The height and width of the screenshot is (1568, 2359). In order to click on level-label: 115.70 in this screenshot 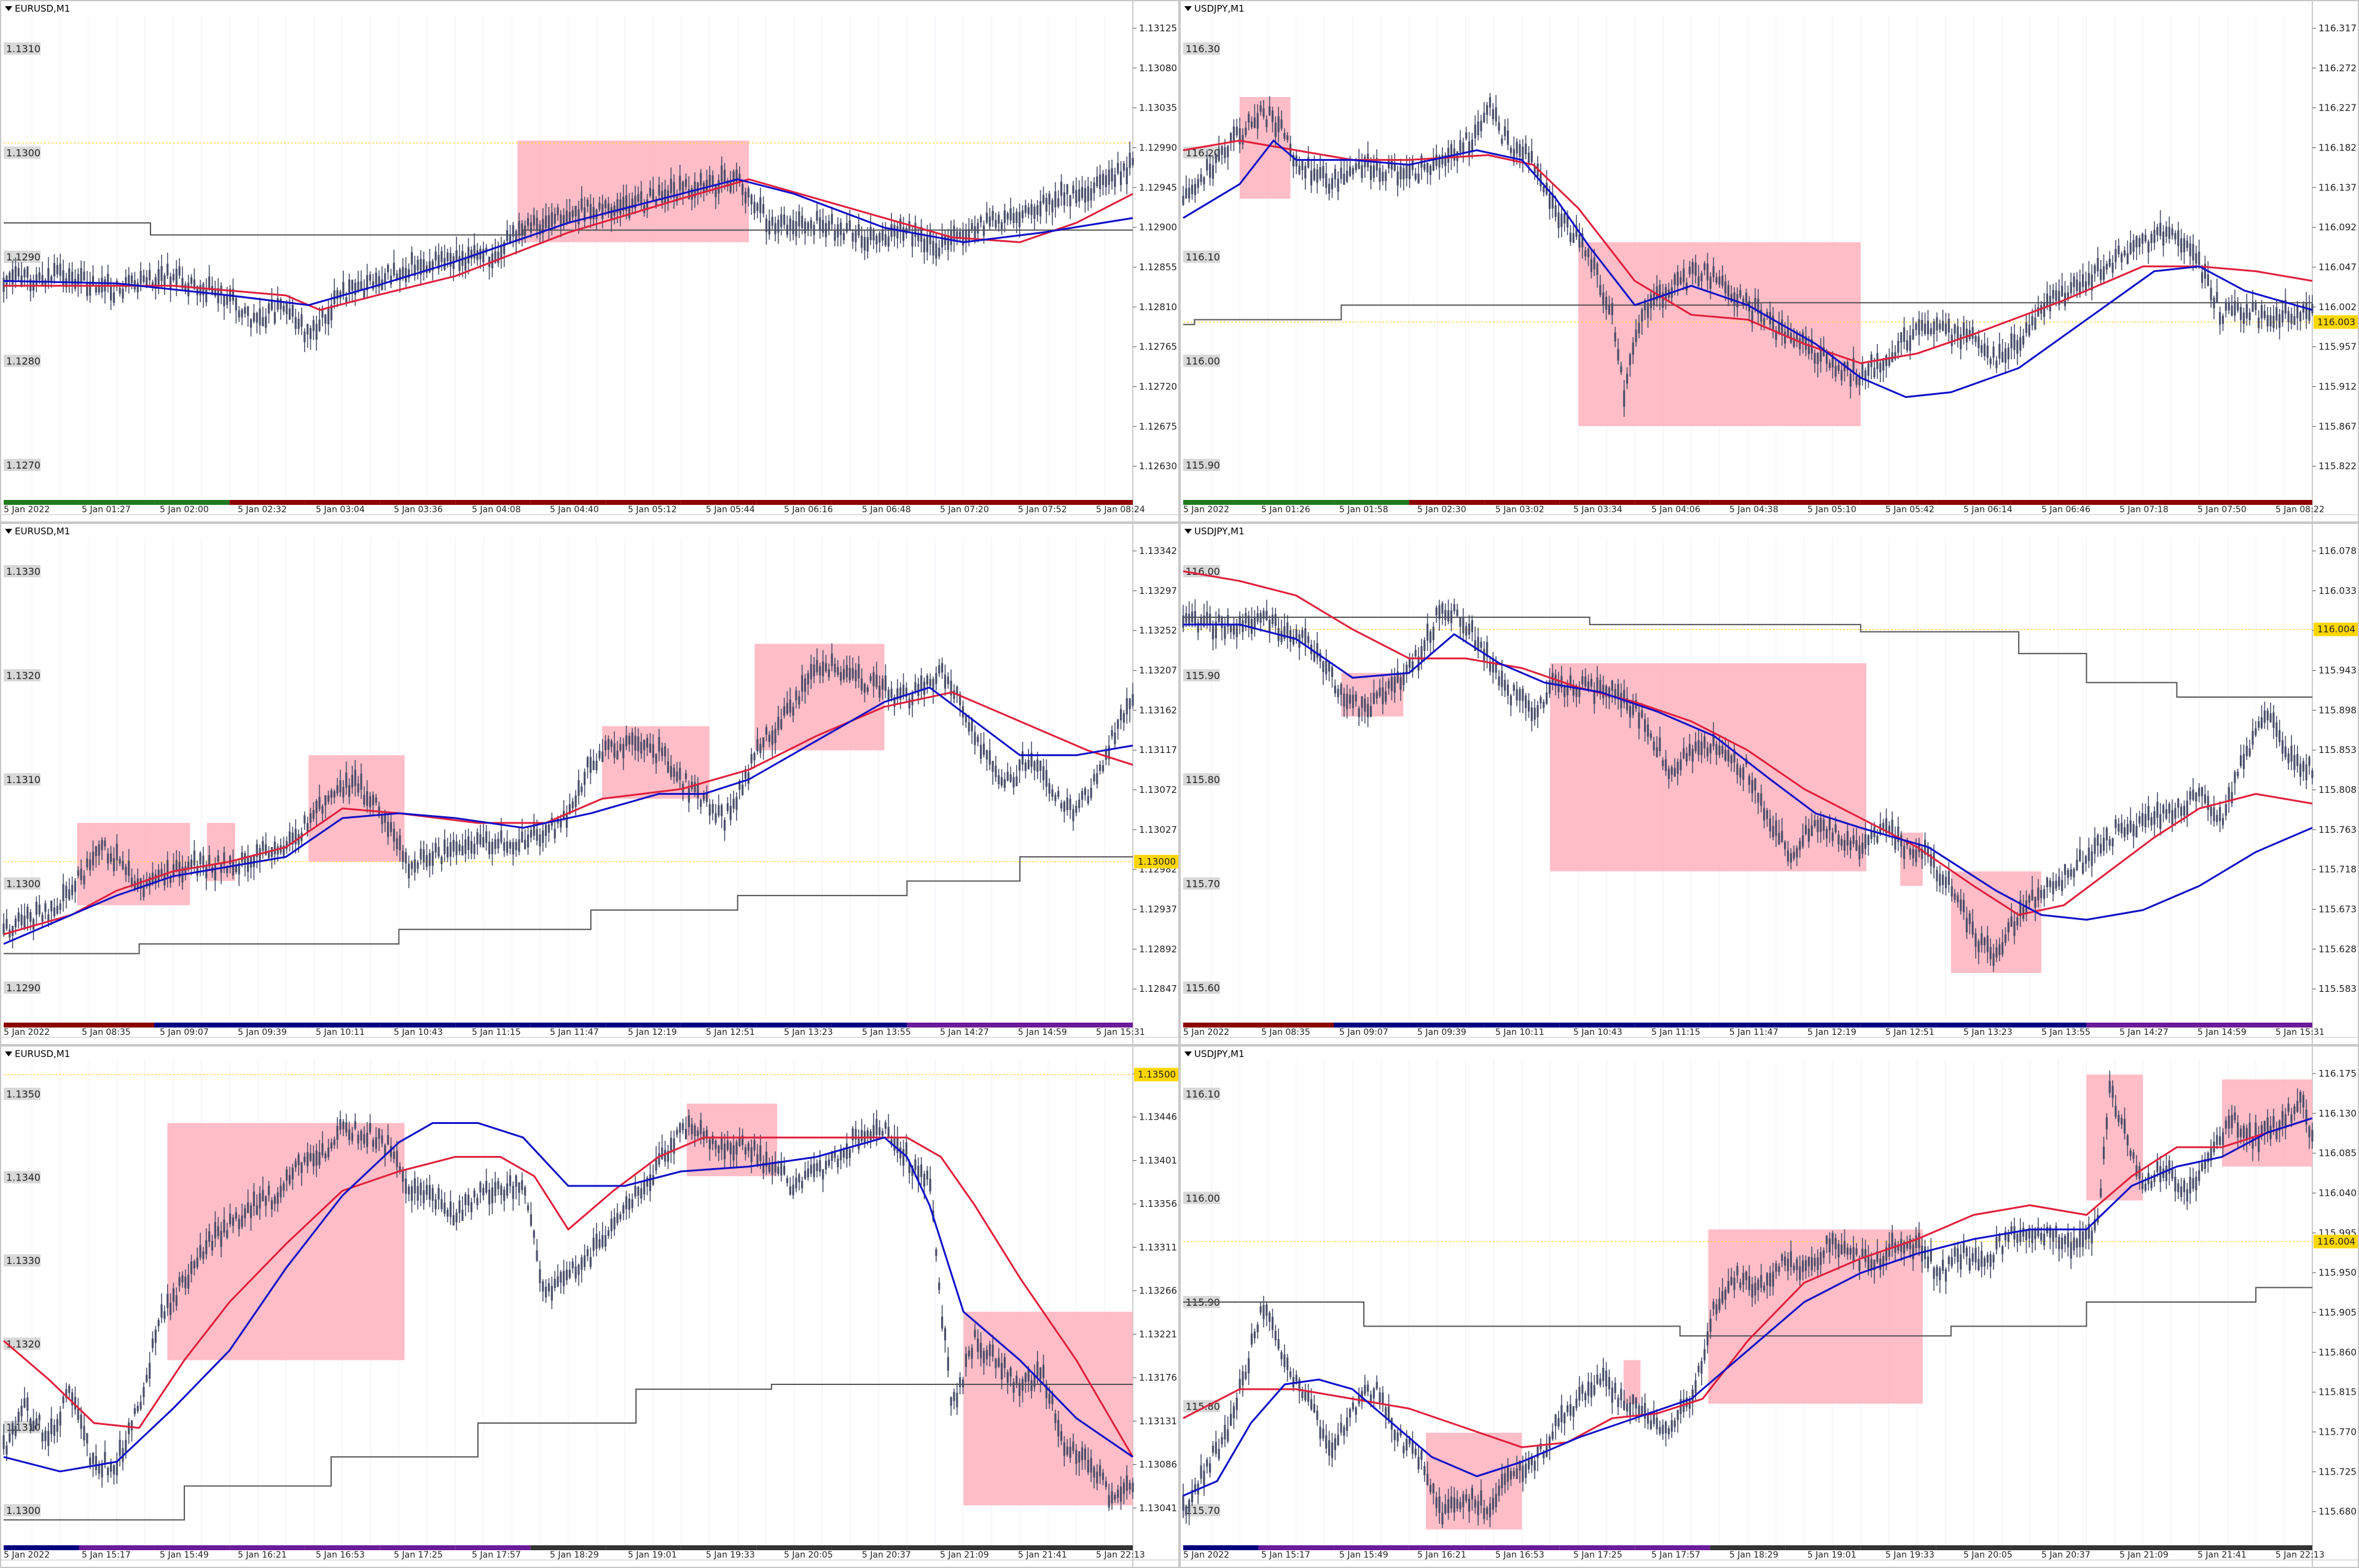, I will do `click(1203, 884)`.